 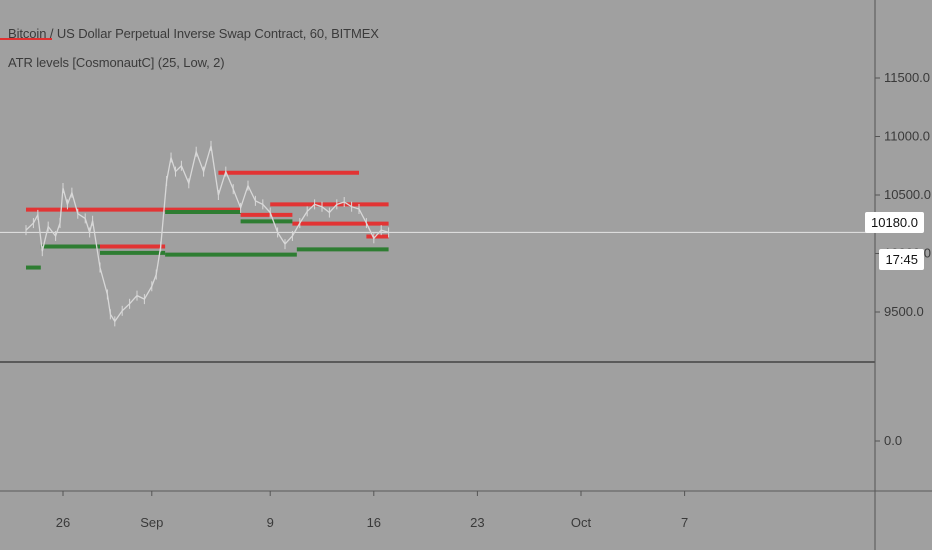 What do you see at coordinates (207, 220) in the screenshot?
I see `atr-level-lines` at bounding box center [207, 220].